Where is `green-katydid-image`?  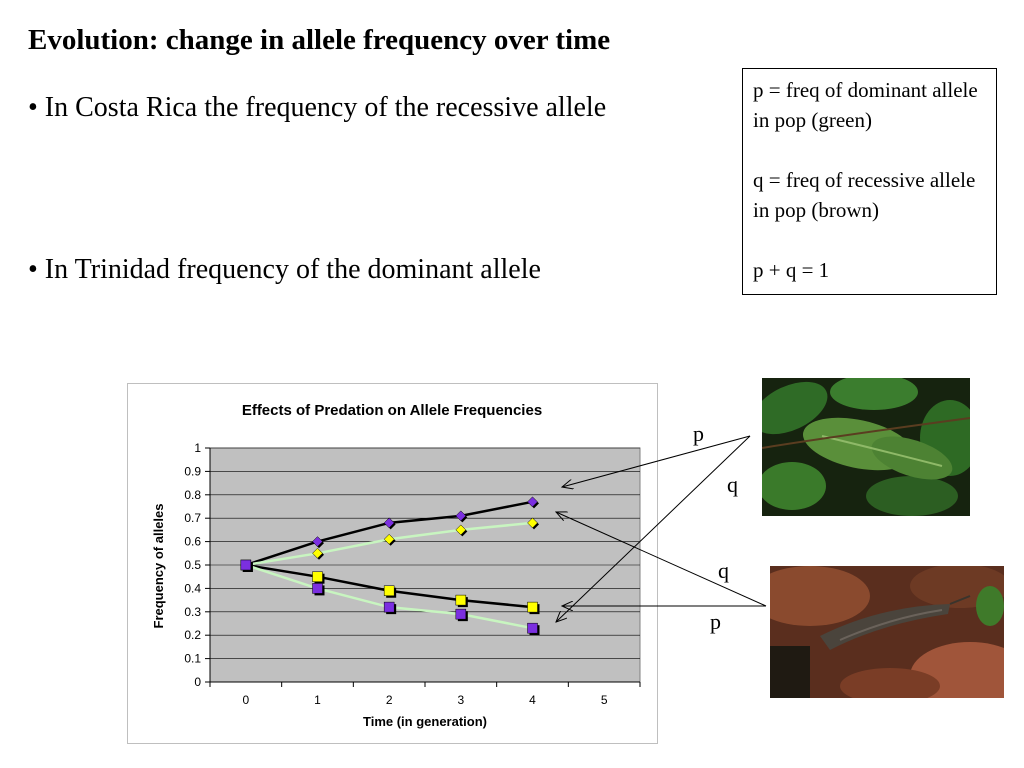 green-katydid-image is located at coordinates (866, 447).